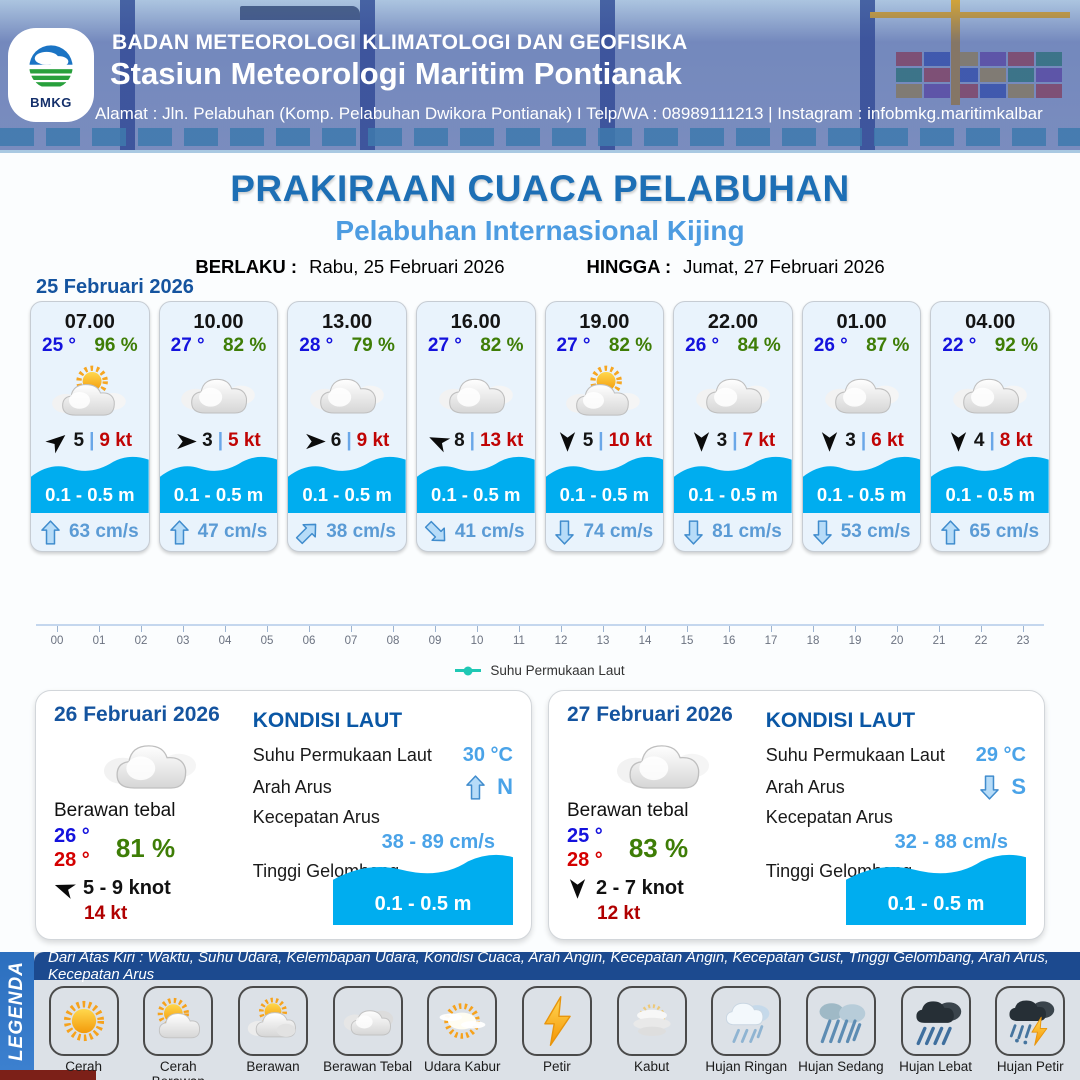 The width and height of the screenshot is (1080, 1080). Describe the element at coordinates (51, 75) in the screenshot. I see `bmkg-logo: BMKG` at that location.